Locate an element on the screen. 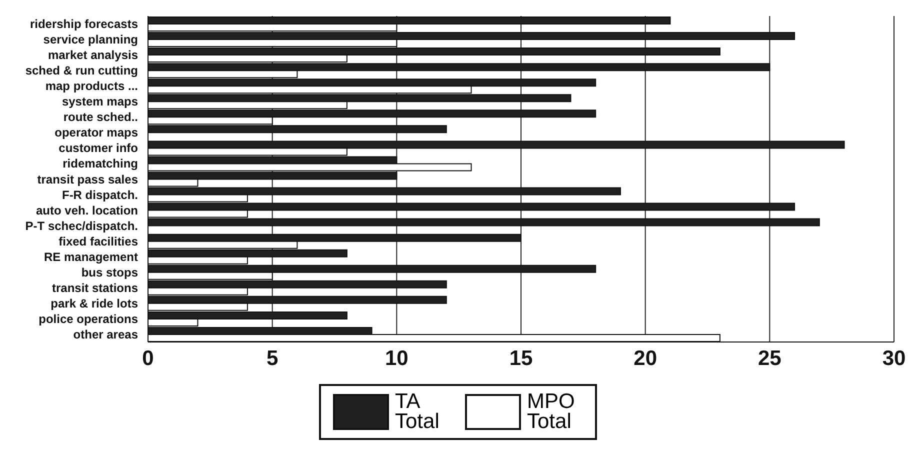 The height and width of the screenshot is (474, 911). y-tick-label: customer info is located at coordinates (98, 148).